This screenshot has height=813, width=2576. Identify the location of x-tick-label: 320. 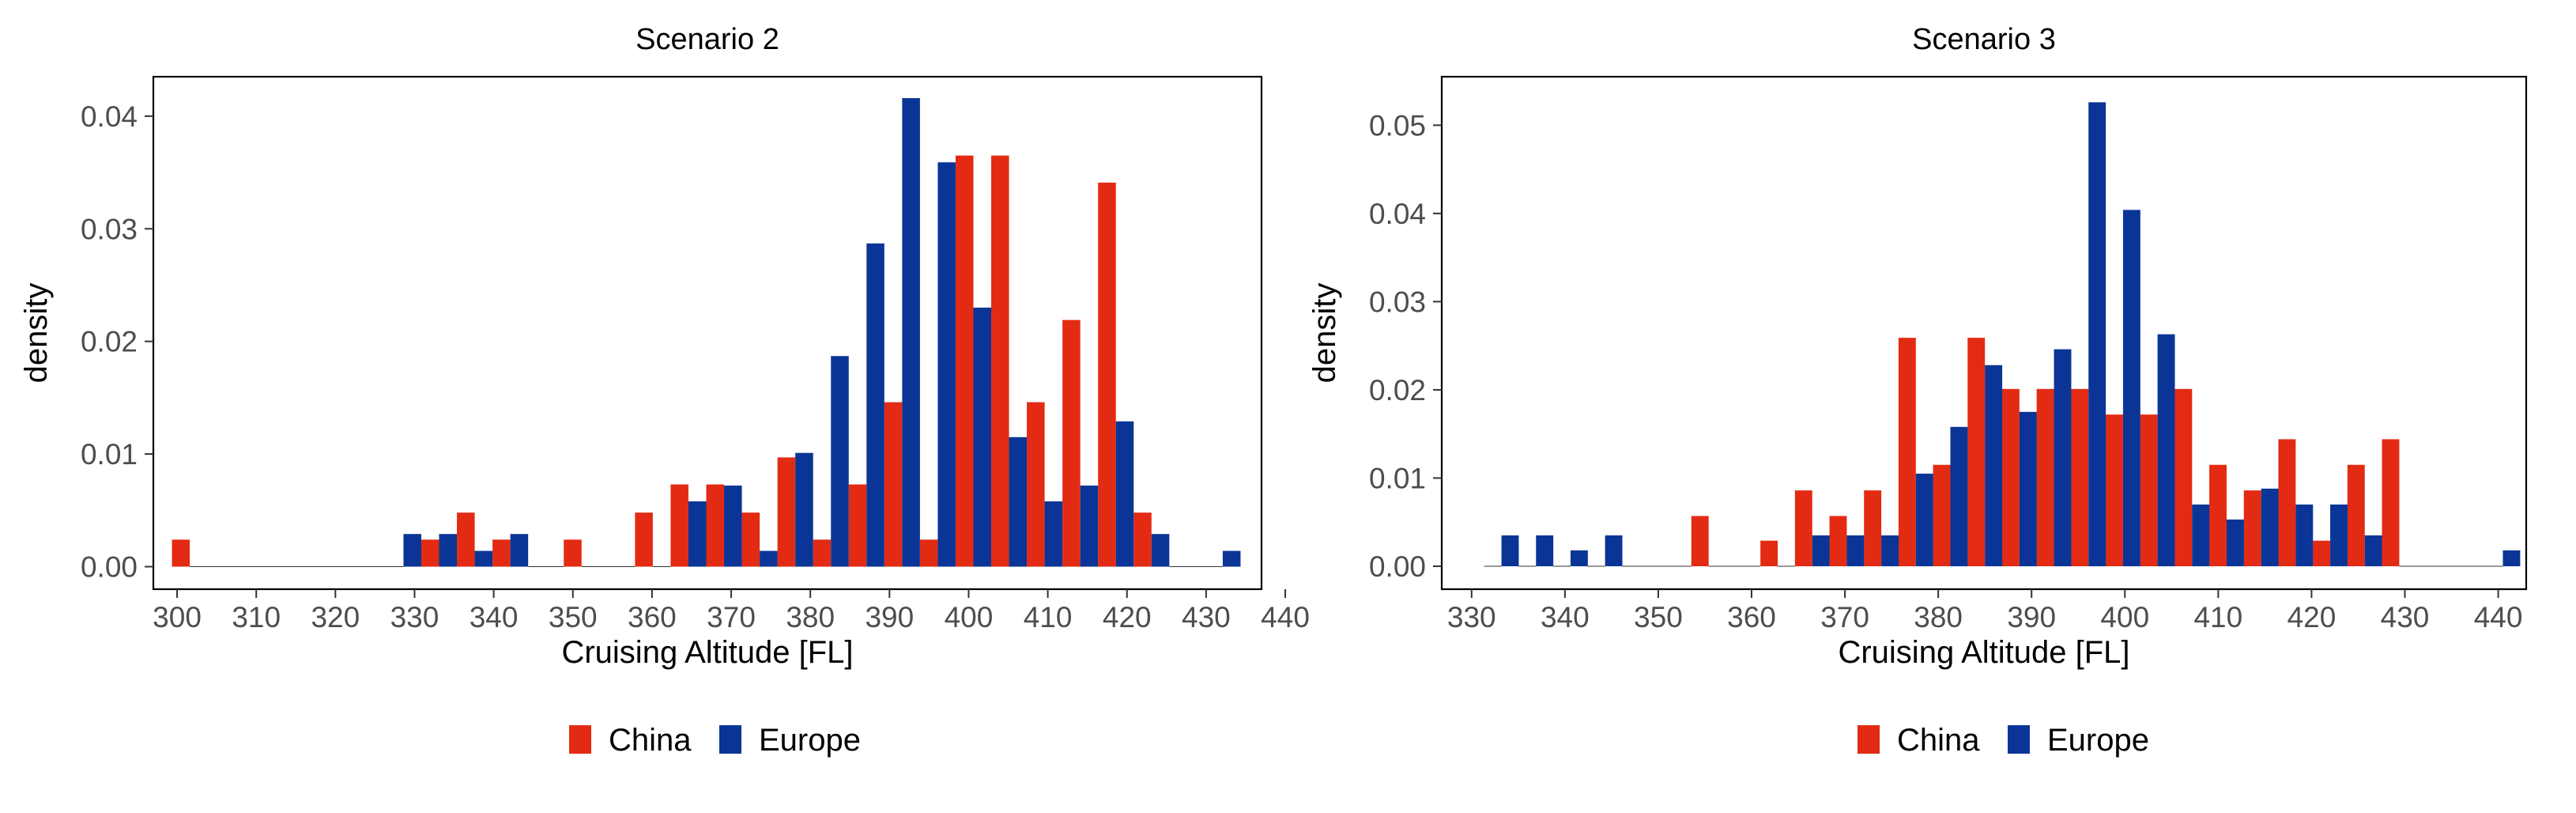
(335, 617).